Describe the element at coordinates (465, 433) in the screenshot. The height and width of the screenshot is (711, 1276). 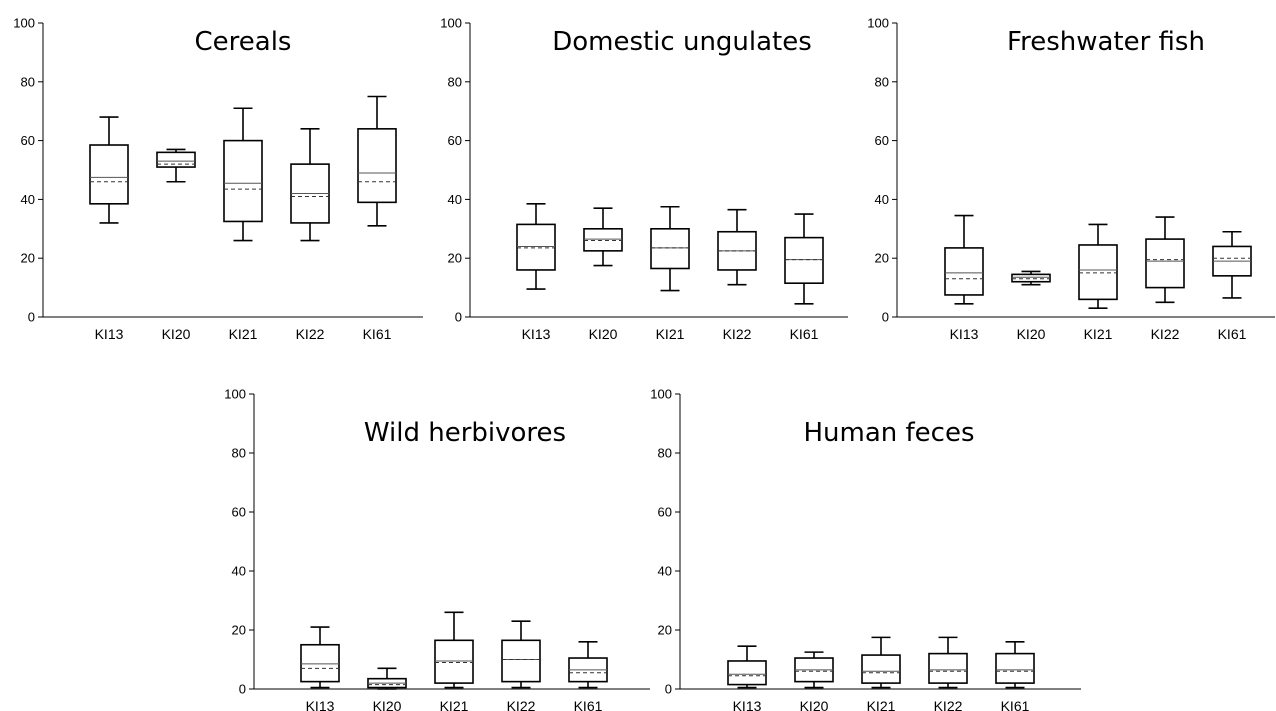
I see `chart-title: Wild herbivores` at that location.